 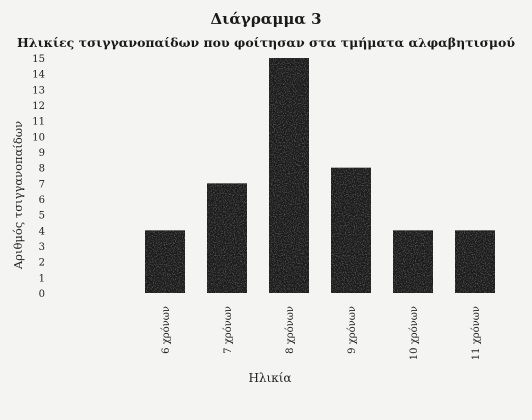 I want to click on y-tick-label: 1, so click(x=42, y=278).